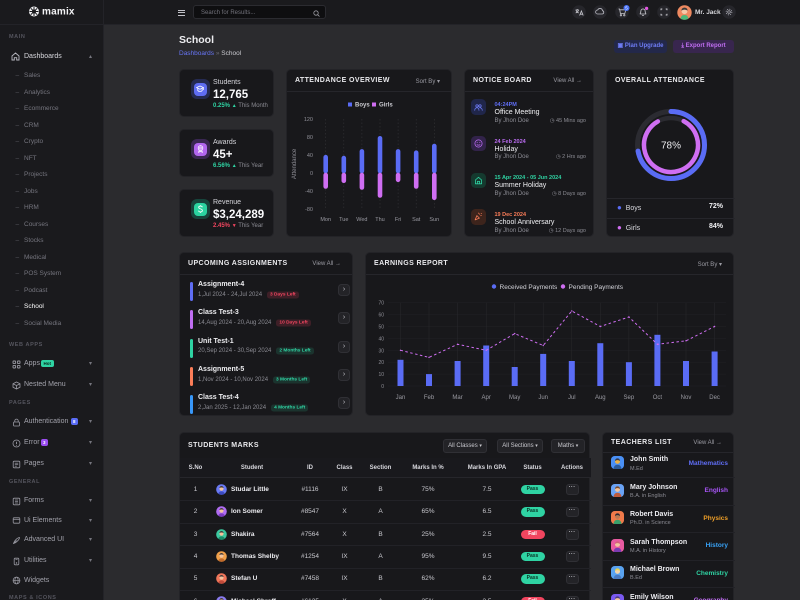  Describe the element at coordinates (457, 398) in the screenshot. I see `svg-text: Mar` at that location.